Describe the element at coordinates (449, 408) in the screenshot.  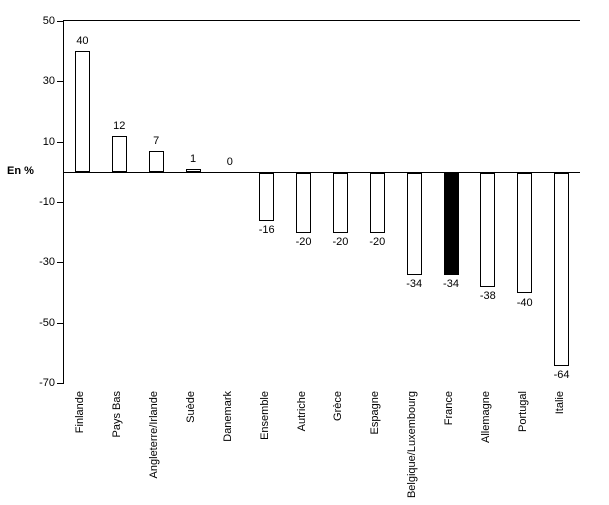
I see `x-axis-label: France` at that location.